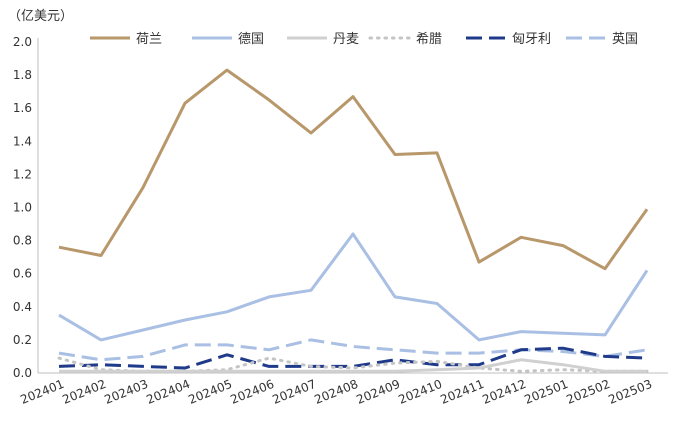 The height and width of the screenshot is (431, 688). What do you see at coordinates (429, 39) in the screenshot?
I see `legend-label: 希腊` at bounding box center [429, 39].